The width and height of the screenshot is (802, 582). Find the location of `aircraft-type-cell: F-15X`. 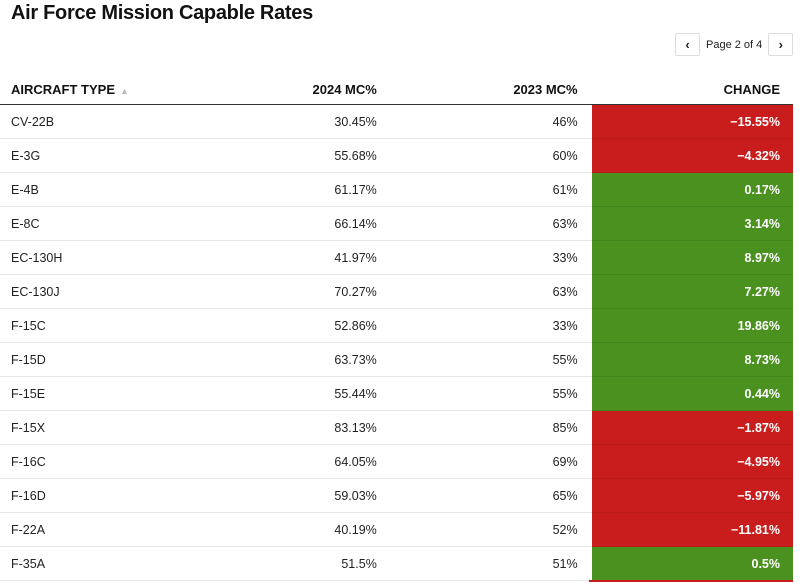

aircraft-type-cell: F-15X is located at coordinates (104, 427).